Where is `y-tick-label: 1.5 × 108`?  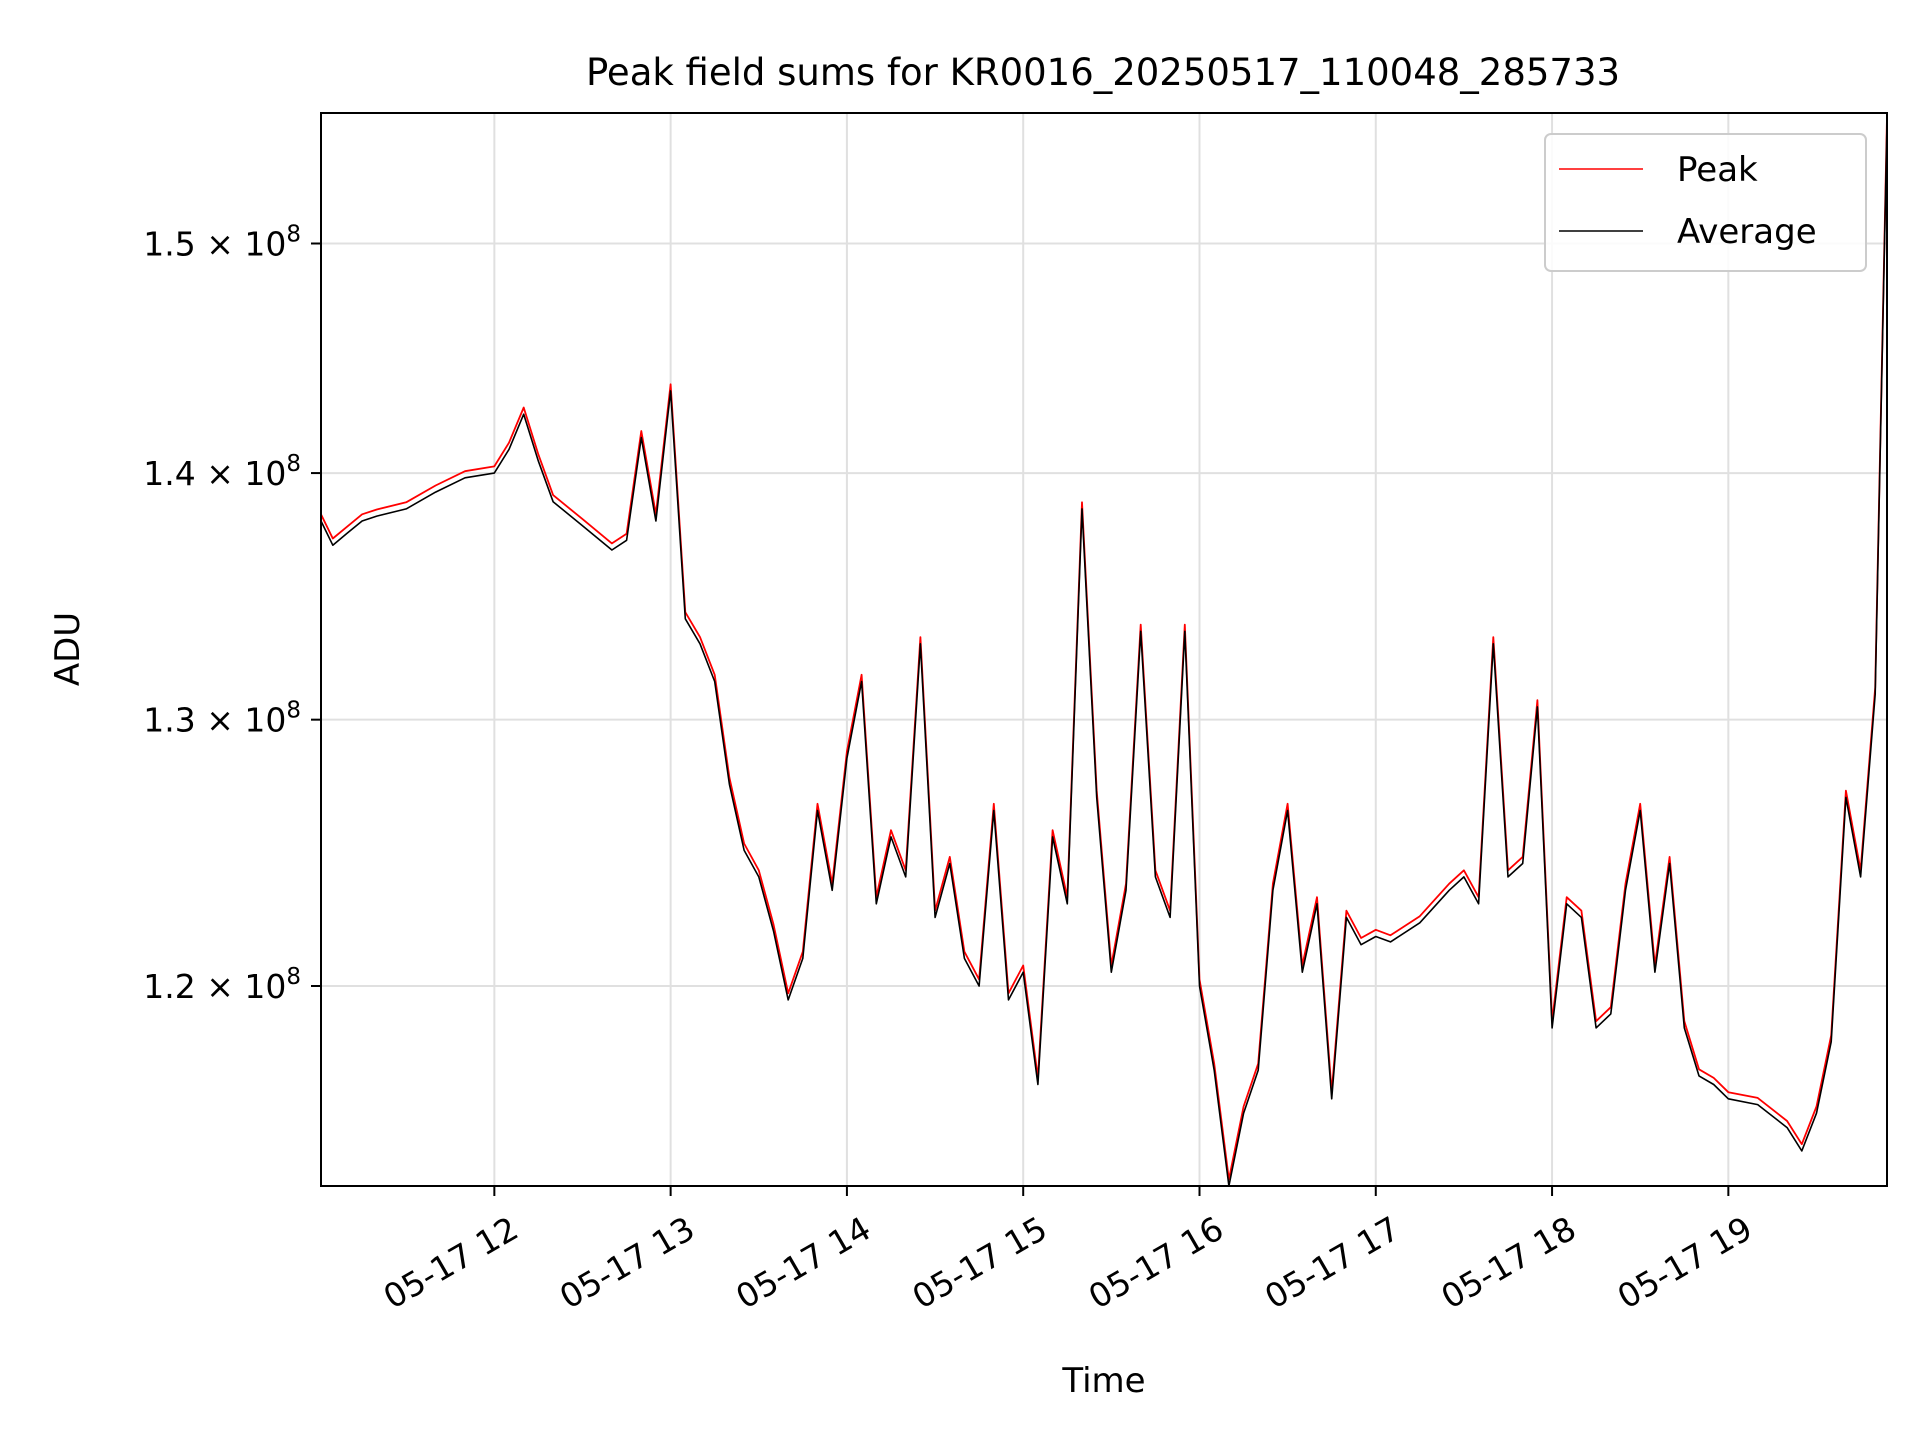
y-tick-label: 1.5 × 108 is located at coordinates (222, 243).